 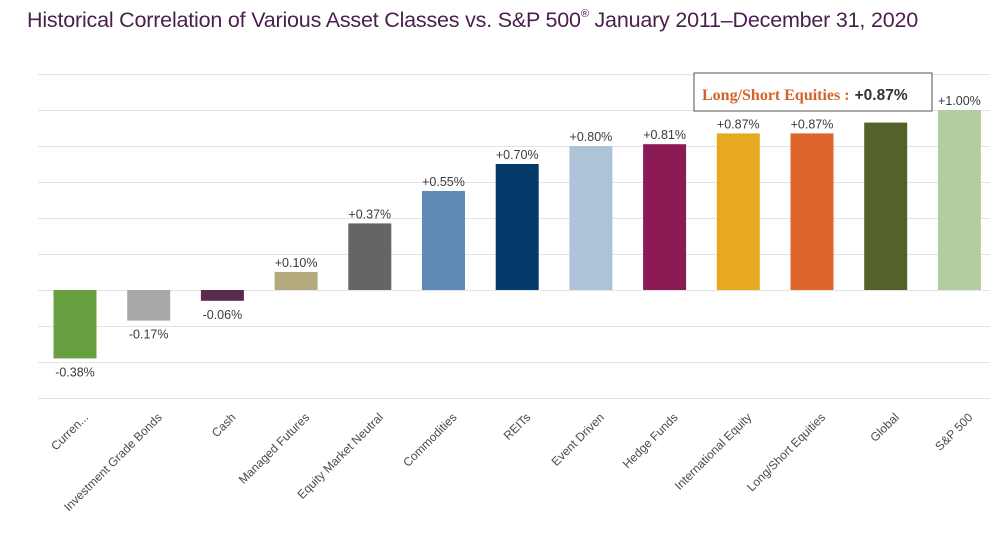 I want to click on value-label: +0.55%, so click(x=443, y=182).